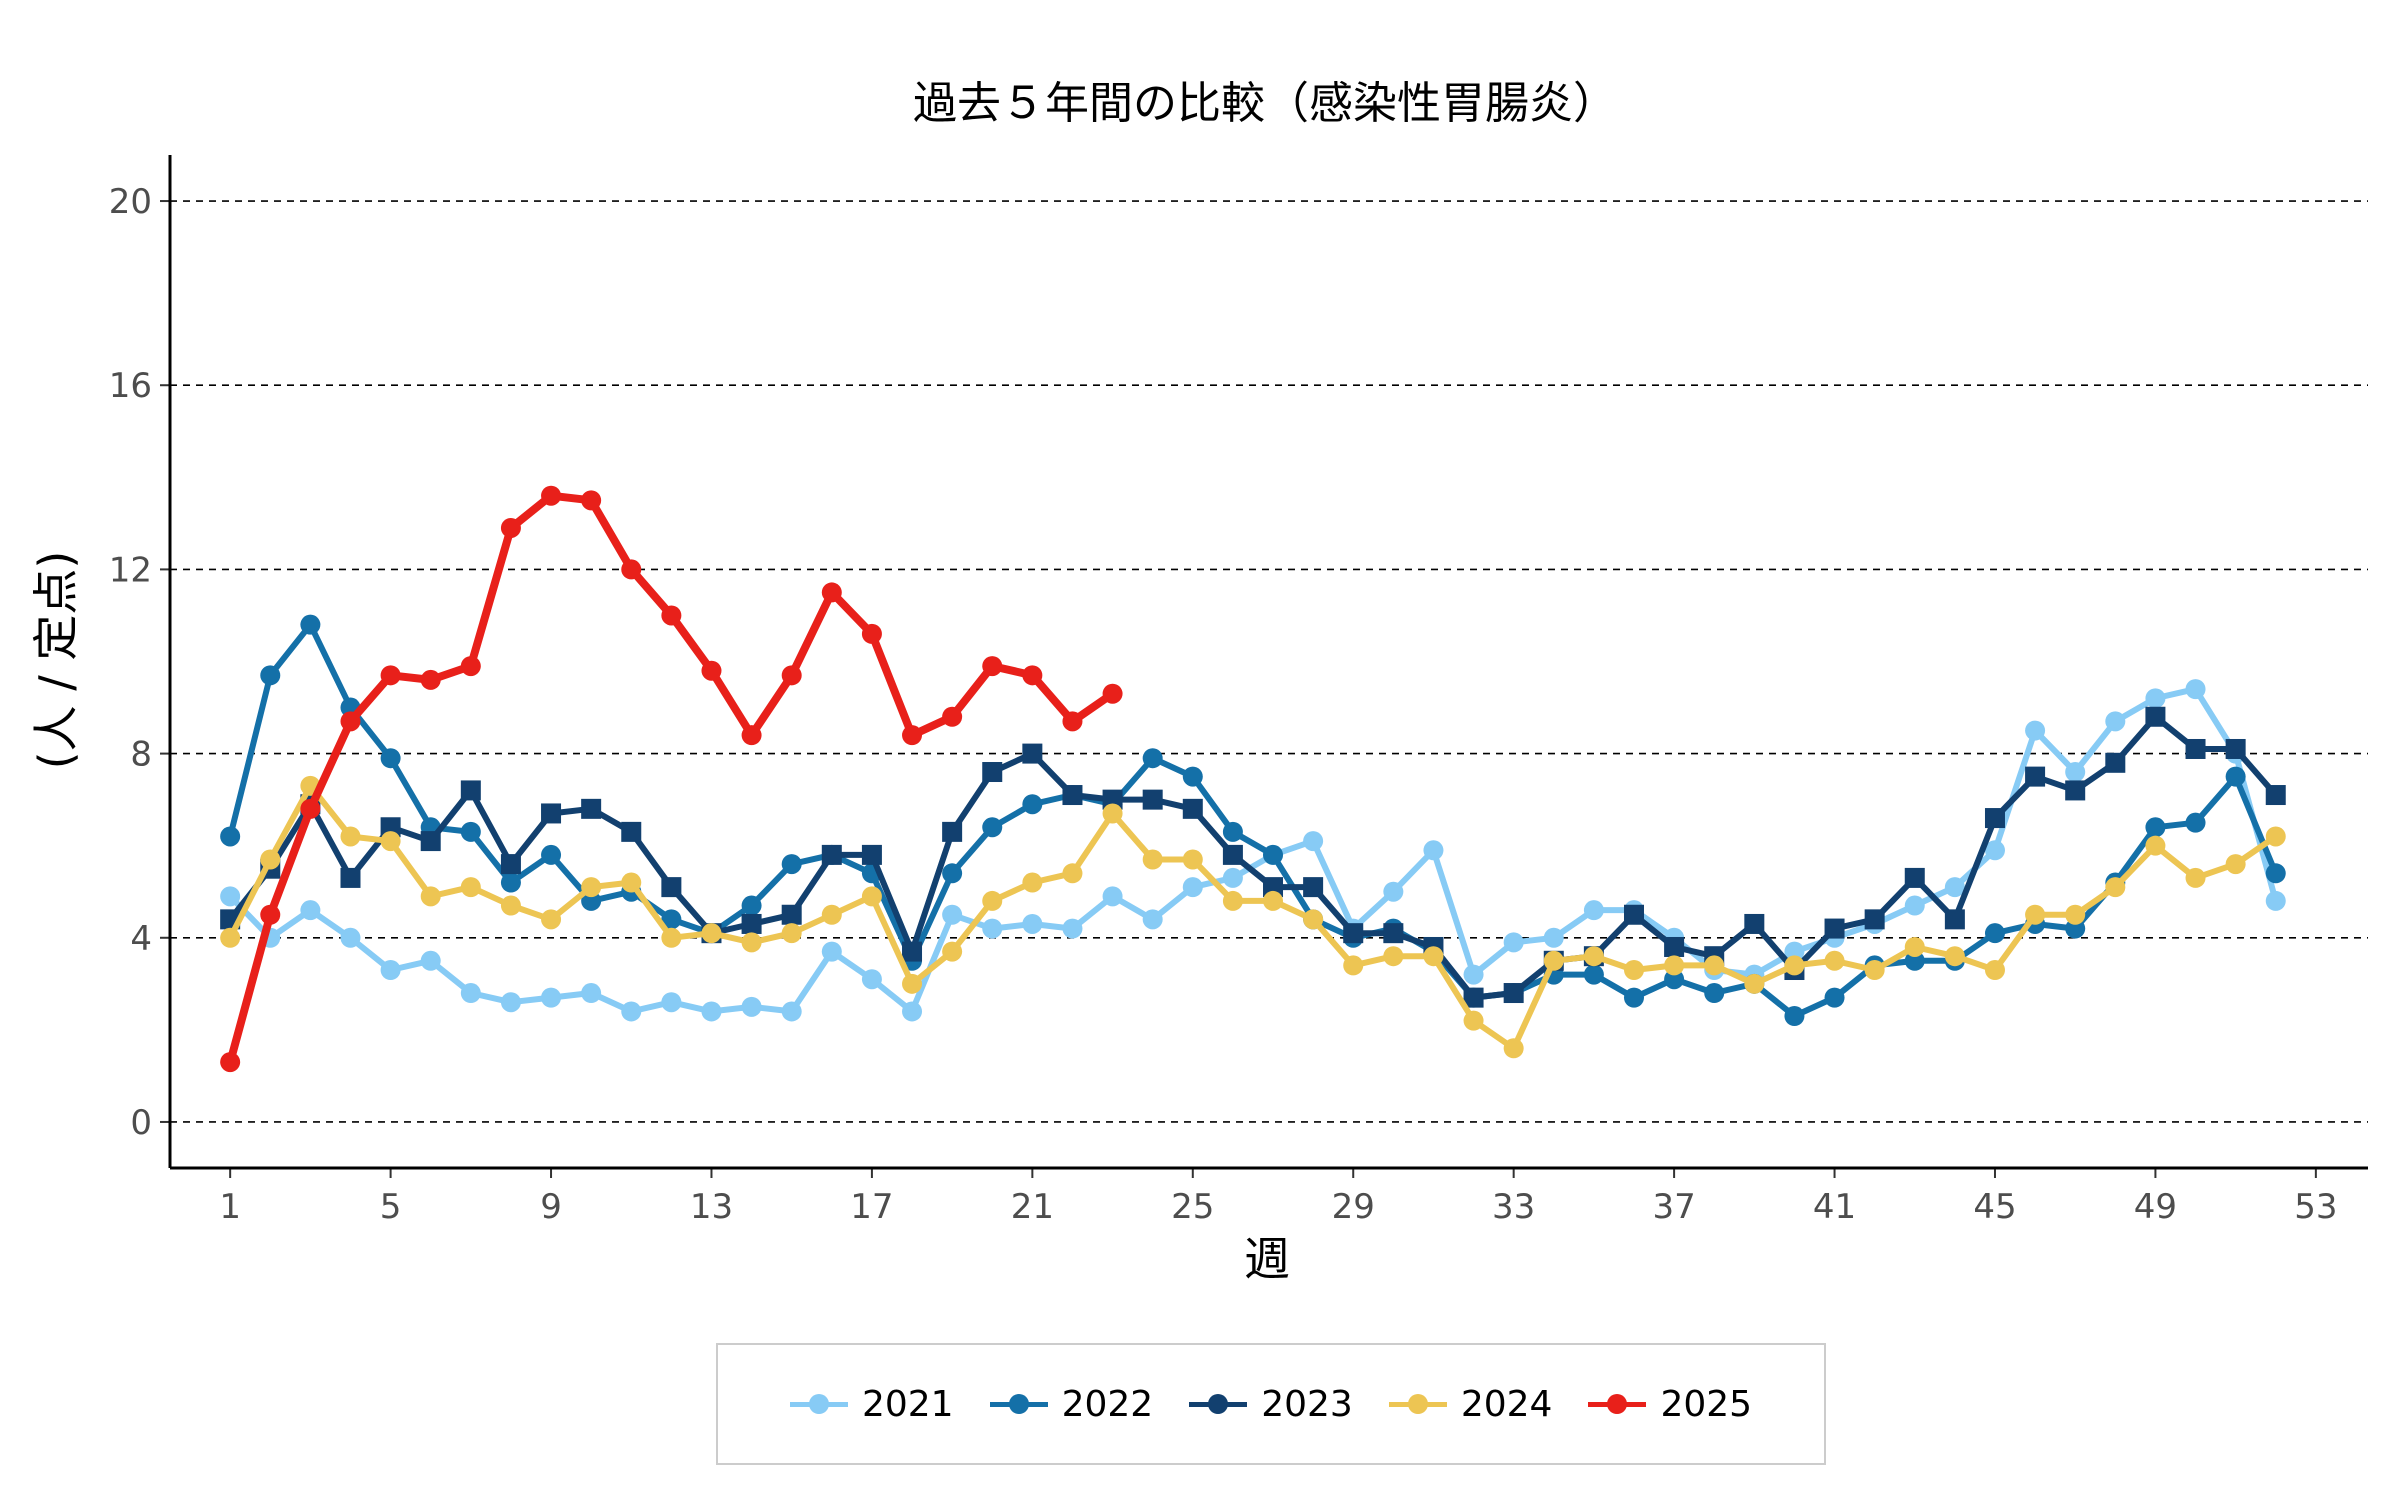 The height and width of the screenshot is (1500, 2400). I want to click on chart-title: 過去５年間の比較（感染性胃腸炎）, so click(1265, 103).